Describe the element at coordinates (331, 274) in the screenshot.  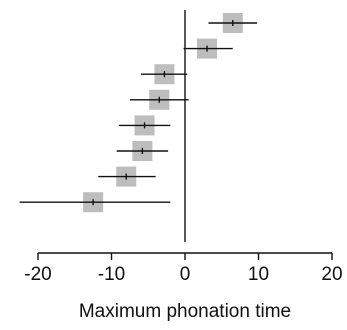
I see `x-tick-label: 20` at that location.